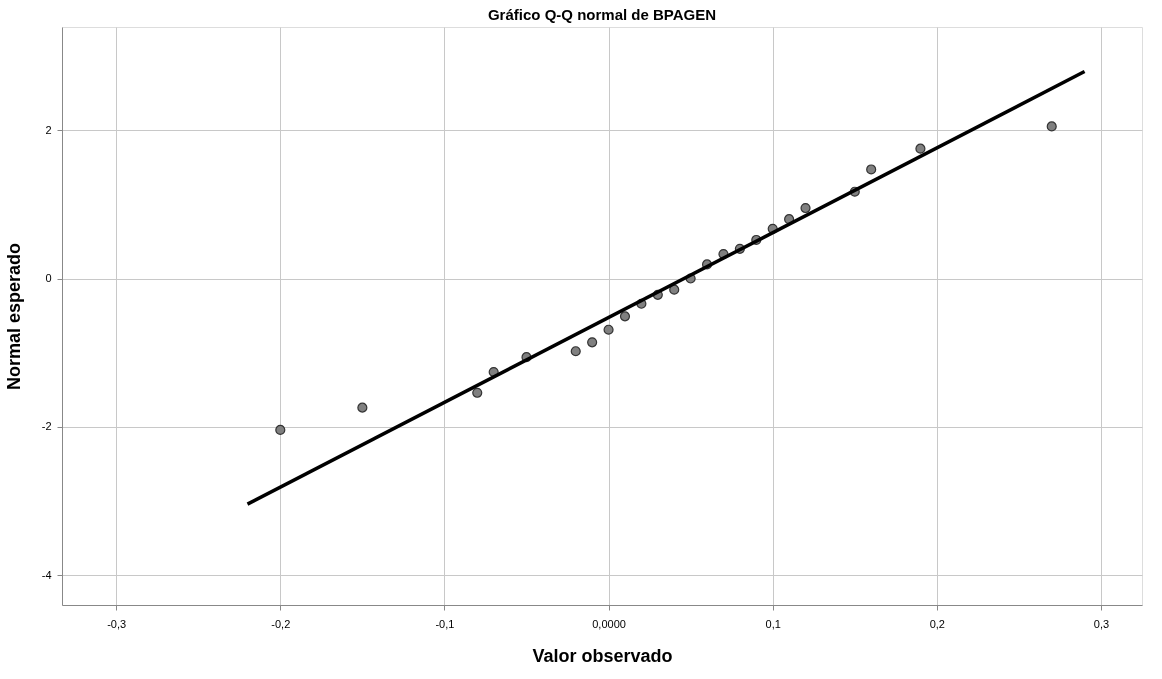  What do you see at coordinates (937, 623) in the screenshot?
I see `x-tick-label: 0,2` at bounding box center [937, 623].